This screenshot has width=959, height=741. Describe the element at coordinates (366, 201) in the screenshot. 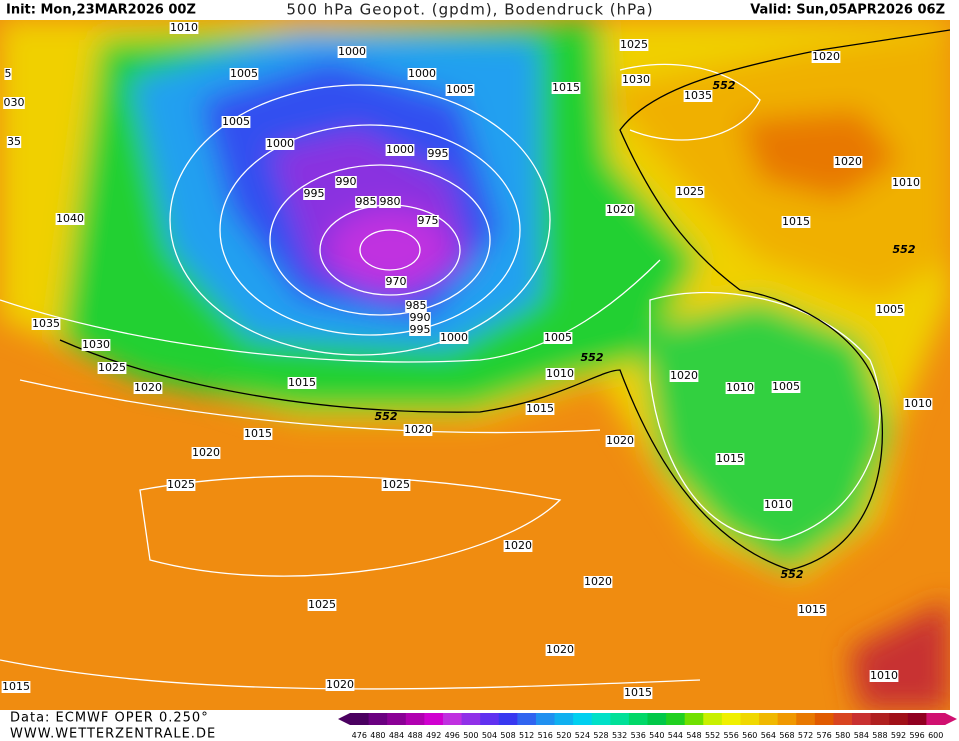

I see `pressure-label: 985` at that location.